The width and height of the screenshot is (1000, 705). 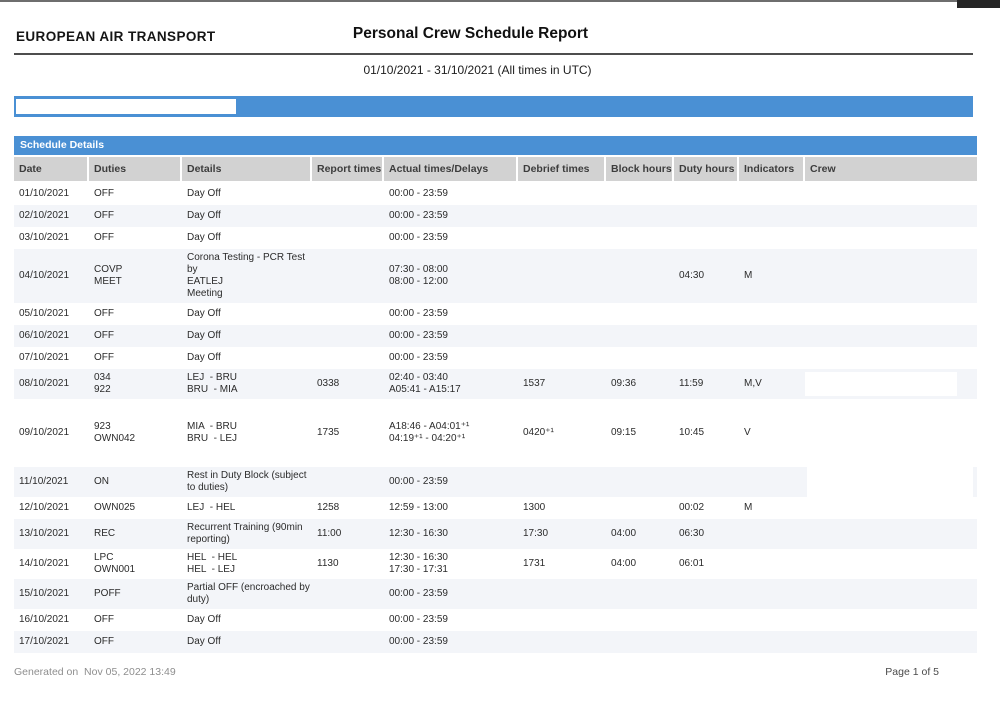 What do you see at coordinates (692, 533) in the screenshot?
I see `cell-duty-hours: 06:30` at bounding box center [692, 533].